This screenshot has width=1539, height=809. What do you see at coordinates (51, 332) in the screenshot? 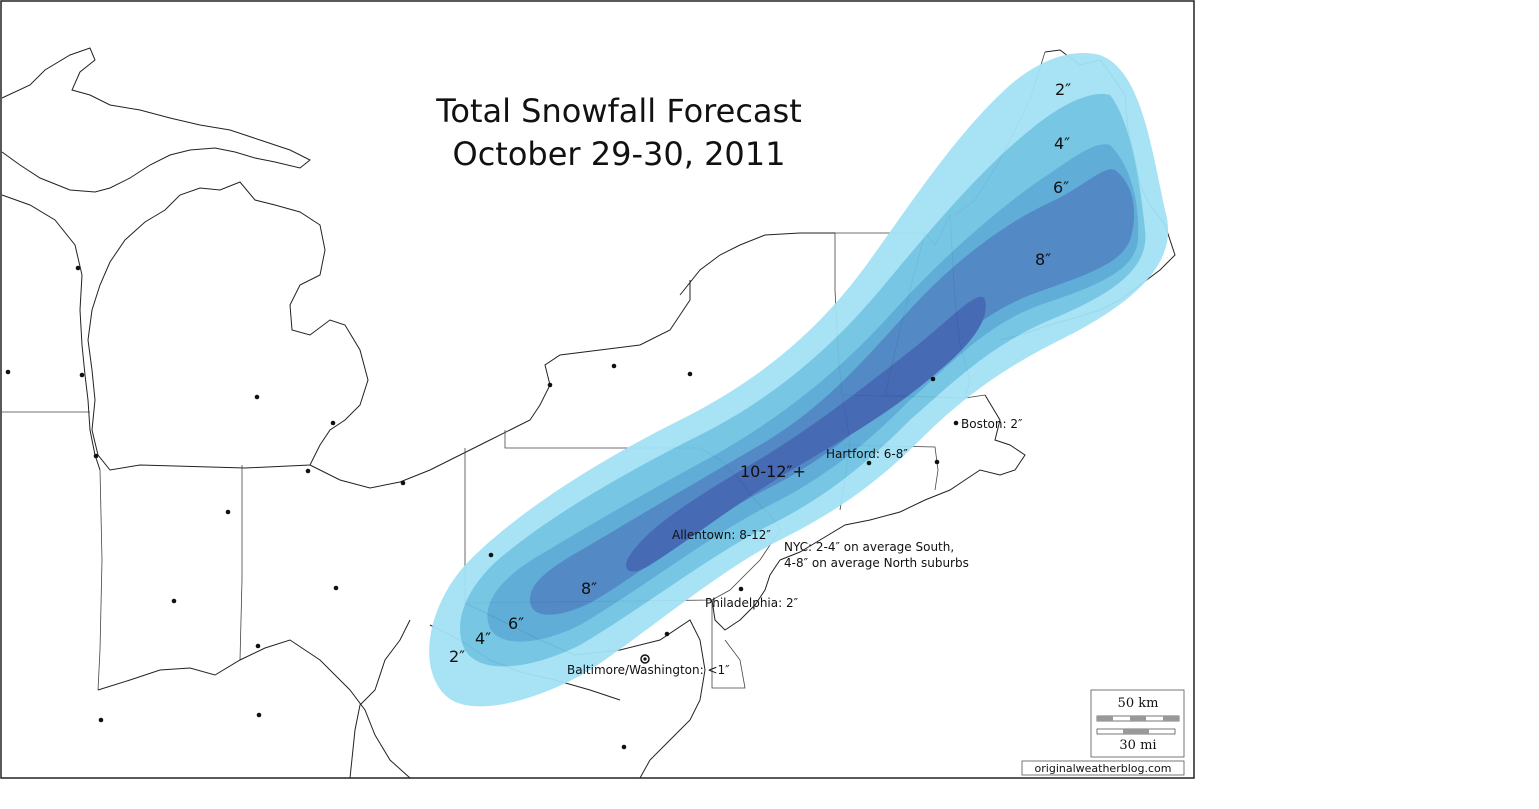
I see `wisconsin-shoreline` at bounding box center [51, 332].